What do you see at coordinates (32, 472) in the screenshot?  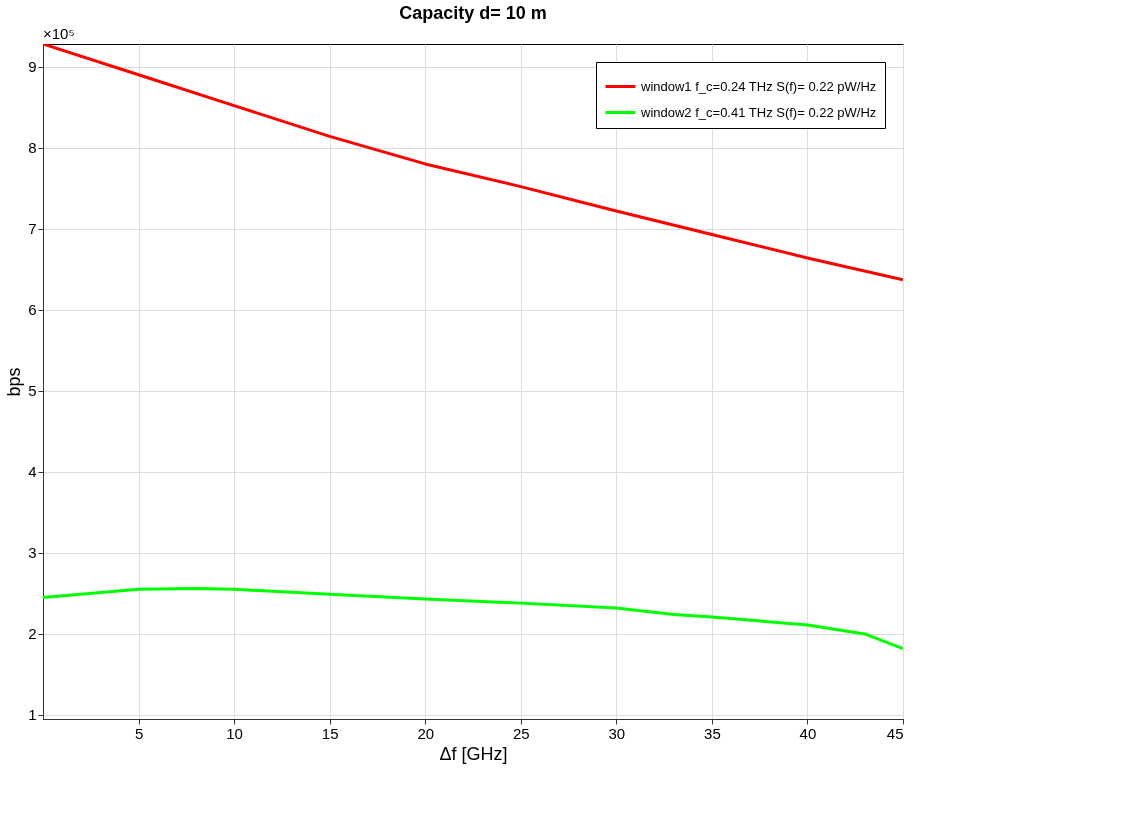 I see `y-tick-label: 4` at bounding box center [32, 472].